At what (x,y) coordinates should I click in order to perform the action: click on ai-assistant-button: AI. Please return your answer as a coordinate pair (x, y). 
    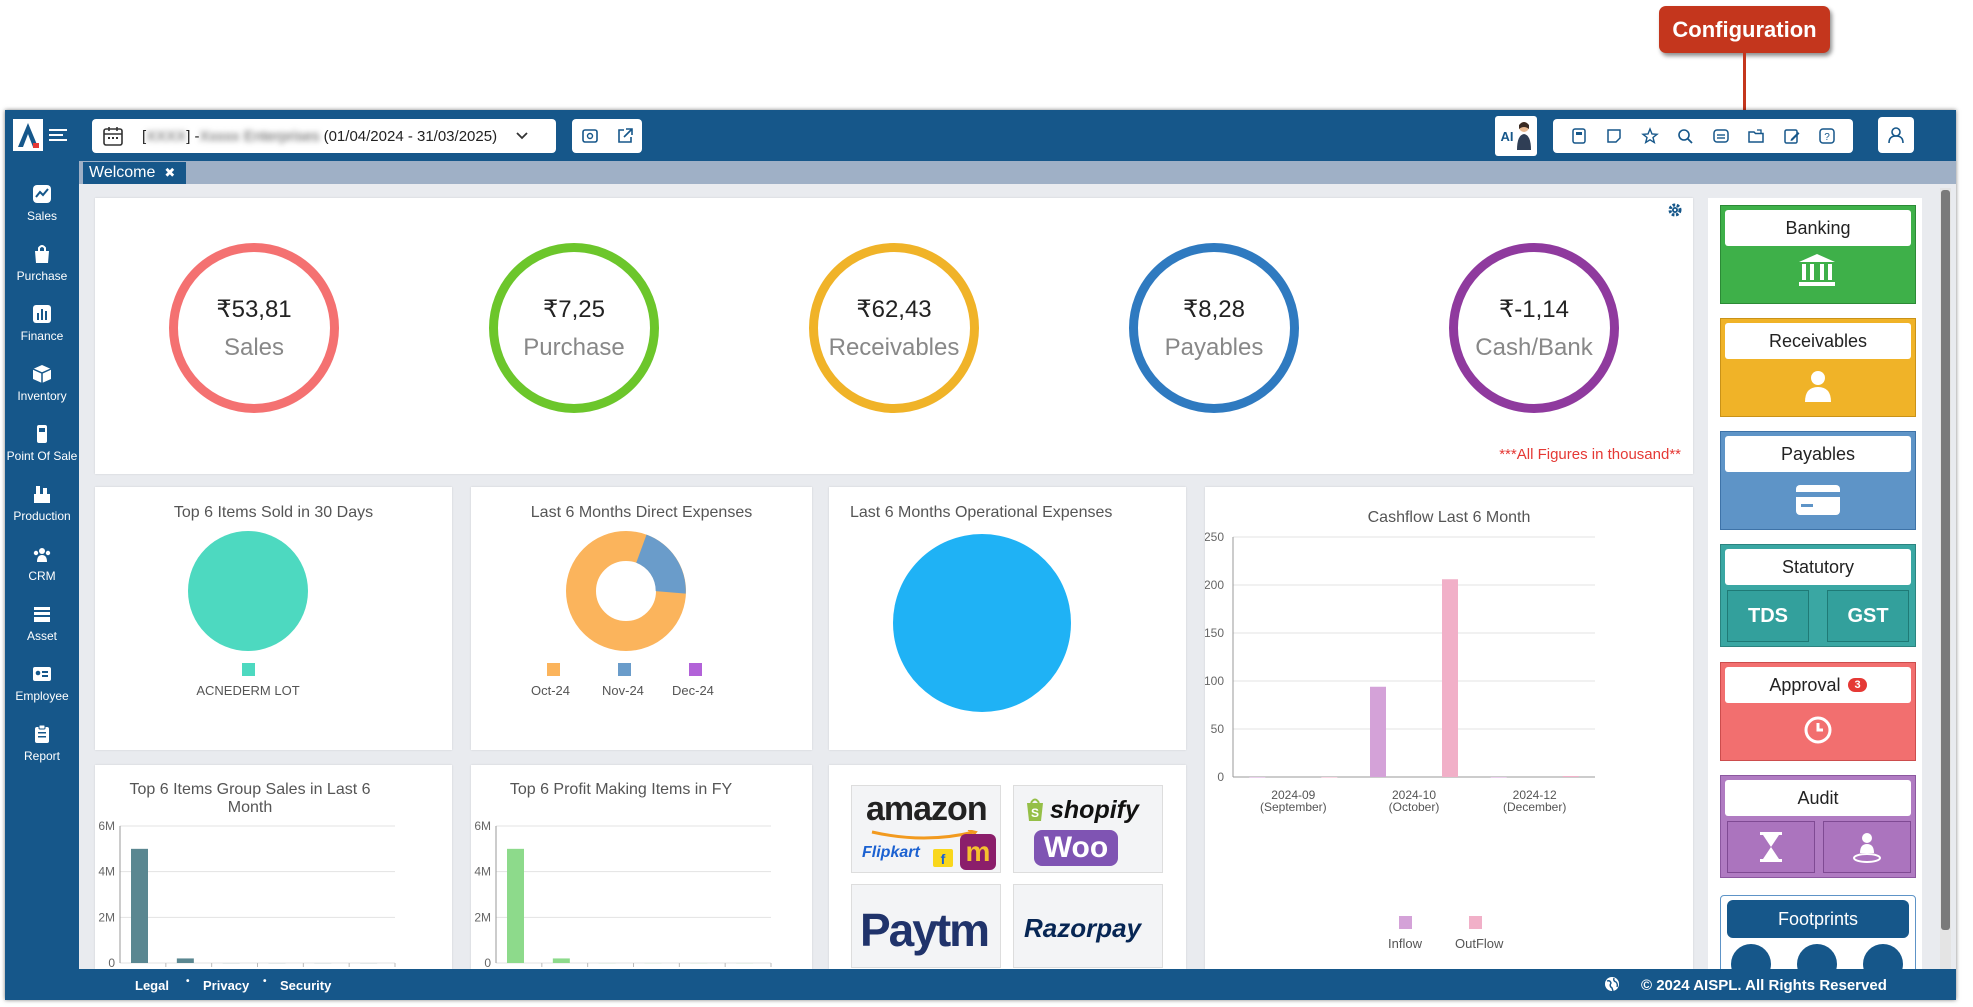
    Looking at the image, I should click on (1516, 136).